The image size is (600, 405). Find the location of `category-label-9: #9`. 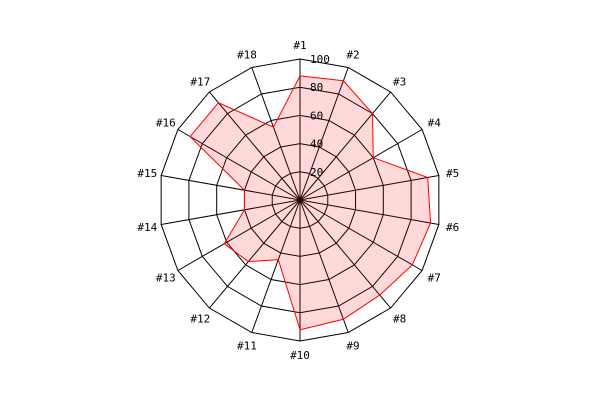

category-label-9: #9 is located at coordinates (352, 346).